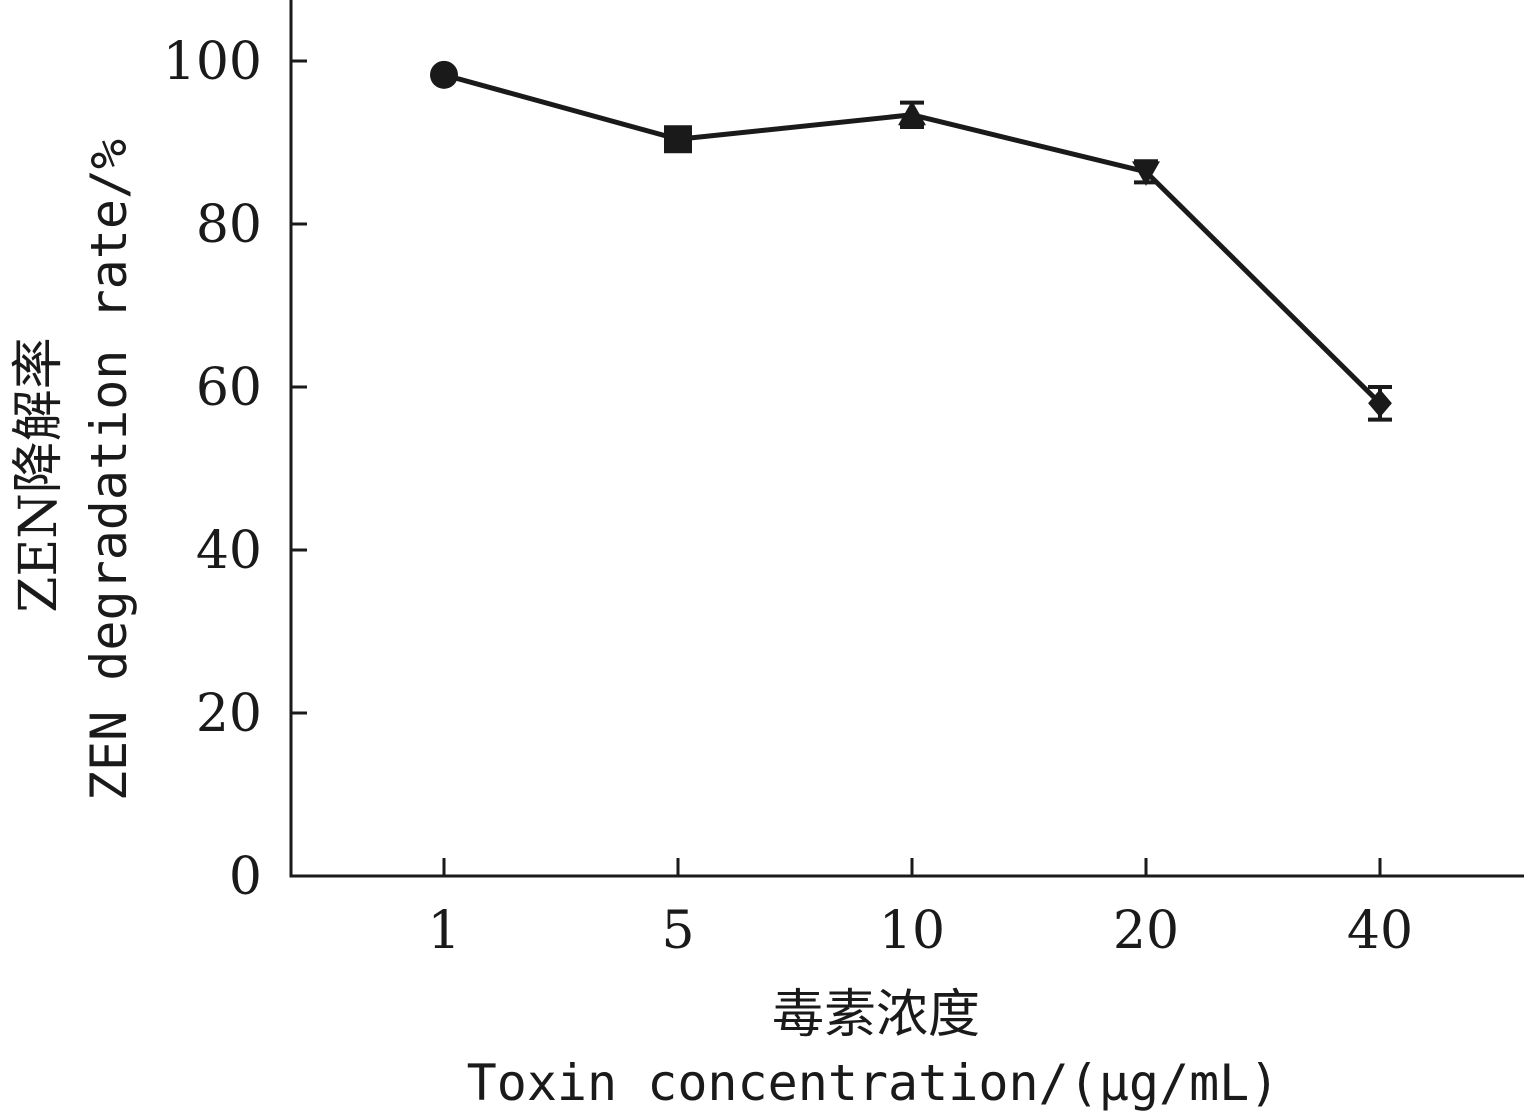  Describe the element at coordinates (229, 551) in the screenshot. I see `y-tick-label-40: 40` at that location.